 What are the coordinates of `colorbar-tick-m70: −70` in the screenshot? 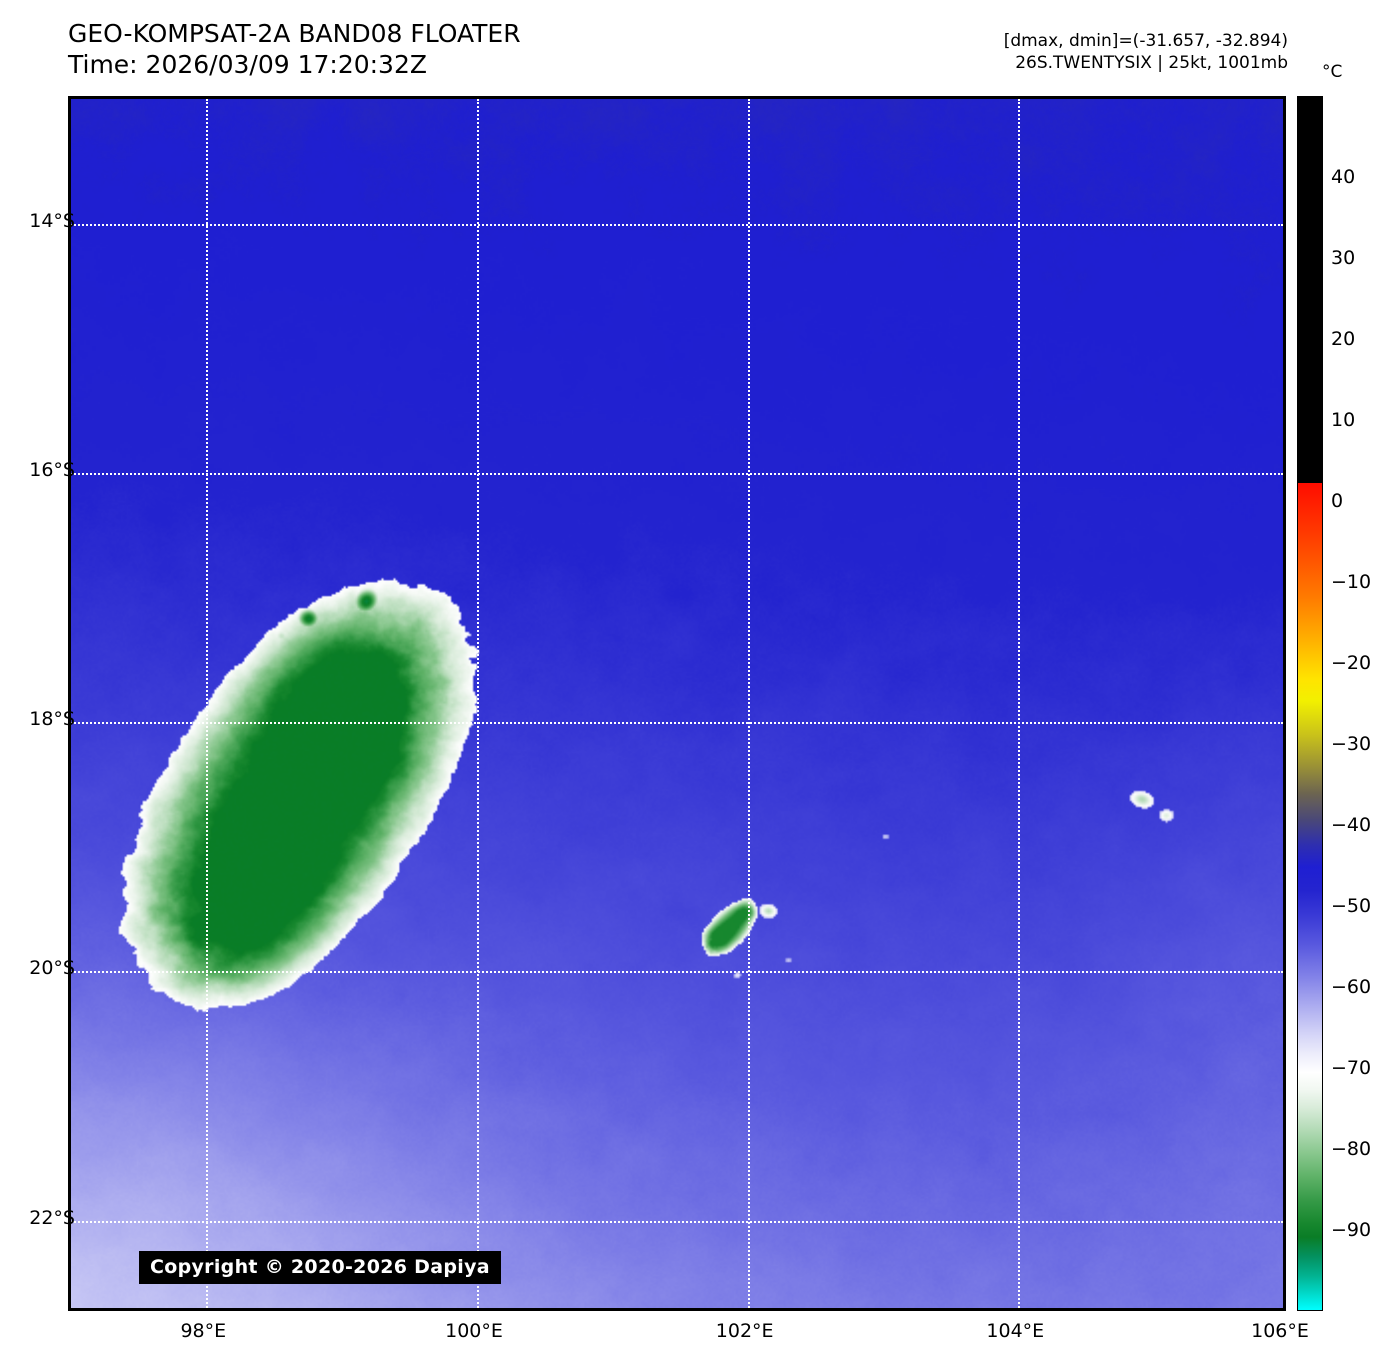 It's located at (1351, 1068).